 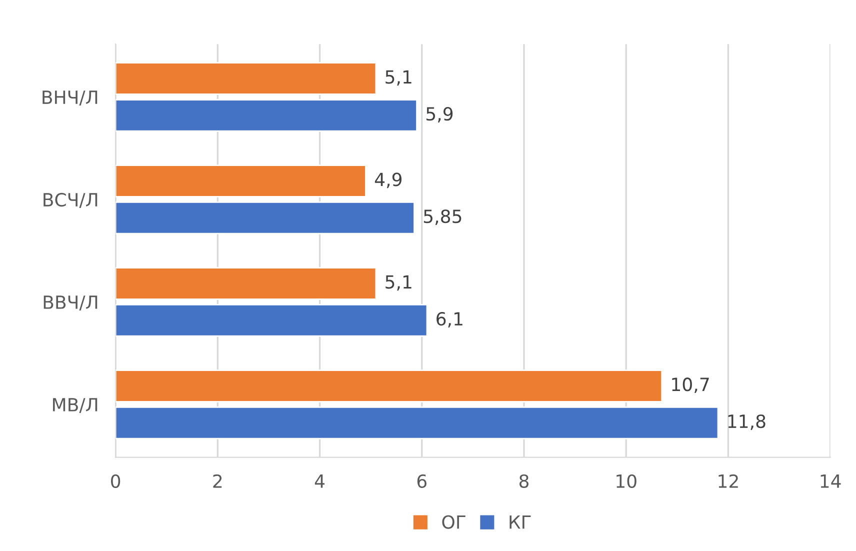 What do you see at coordinates (70, 98) in the screenshot?
I see `y-tick-label: ВНЧ/Л` at bounding box center [70, 98].